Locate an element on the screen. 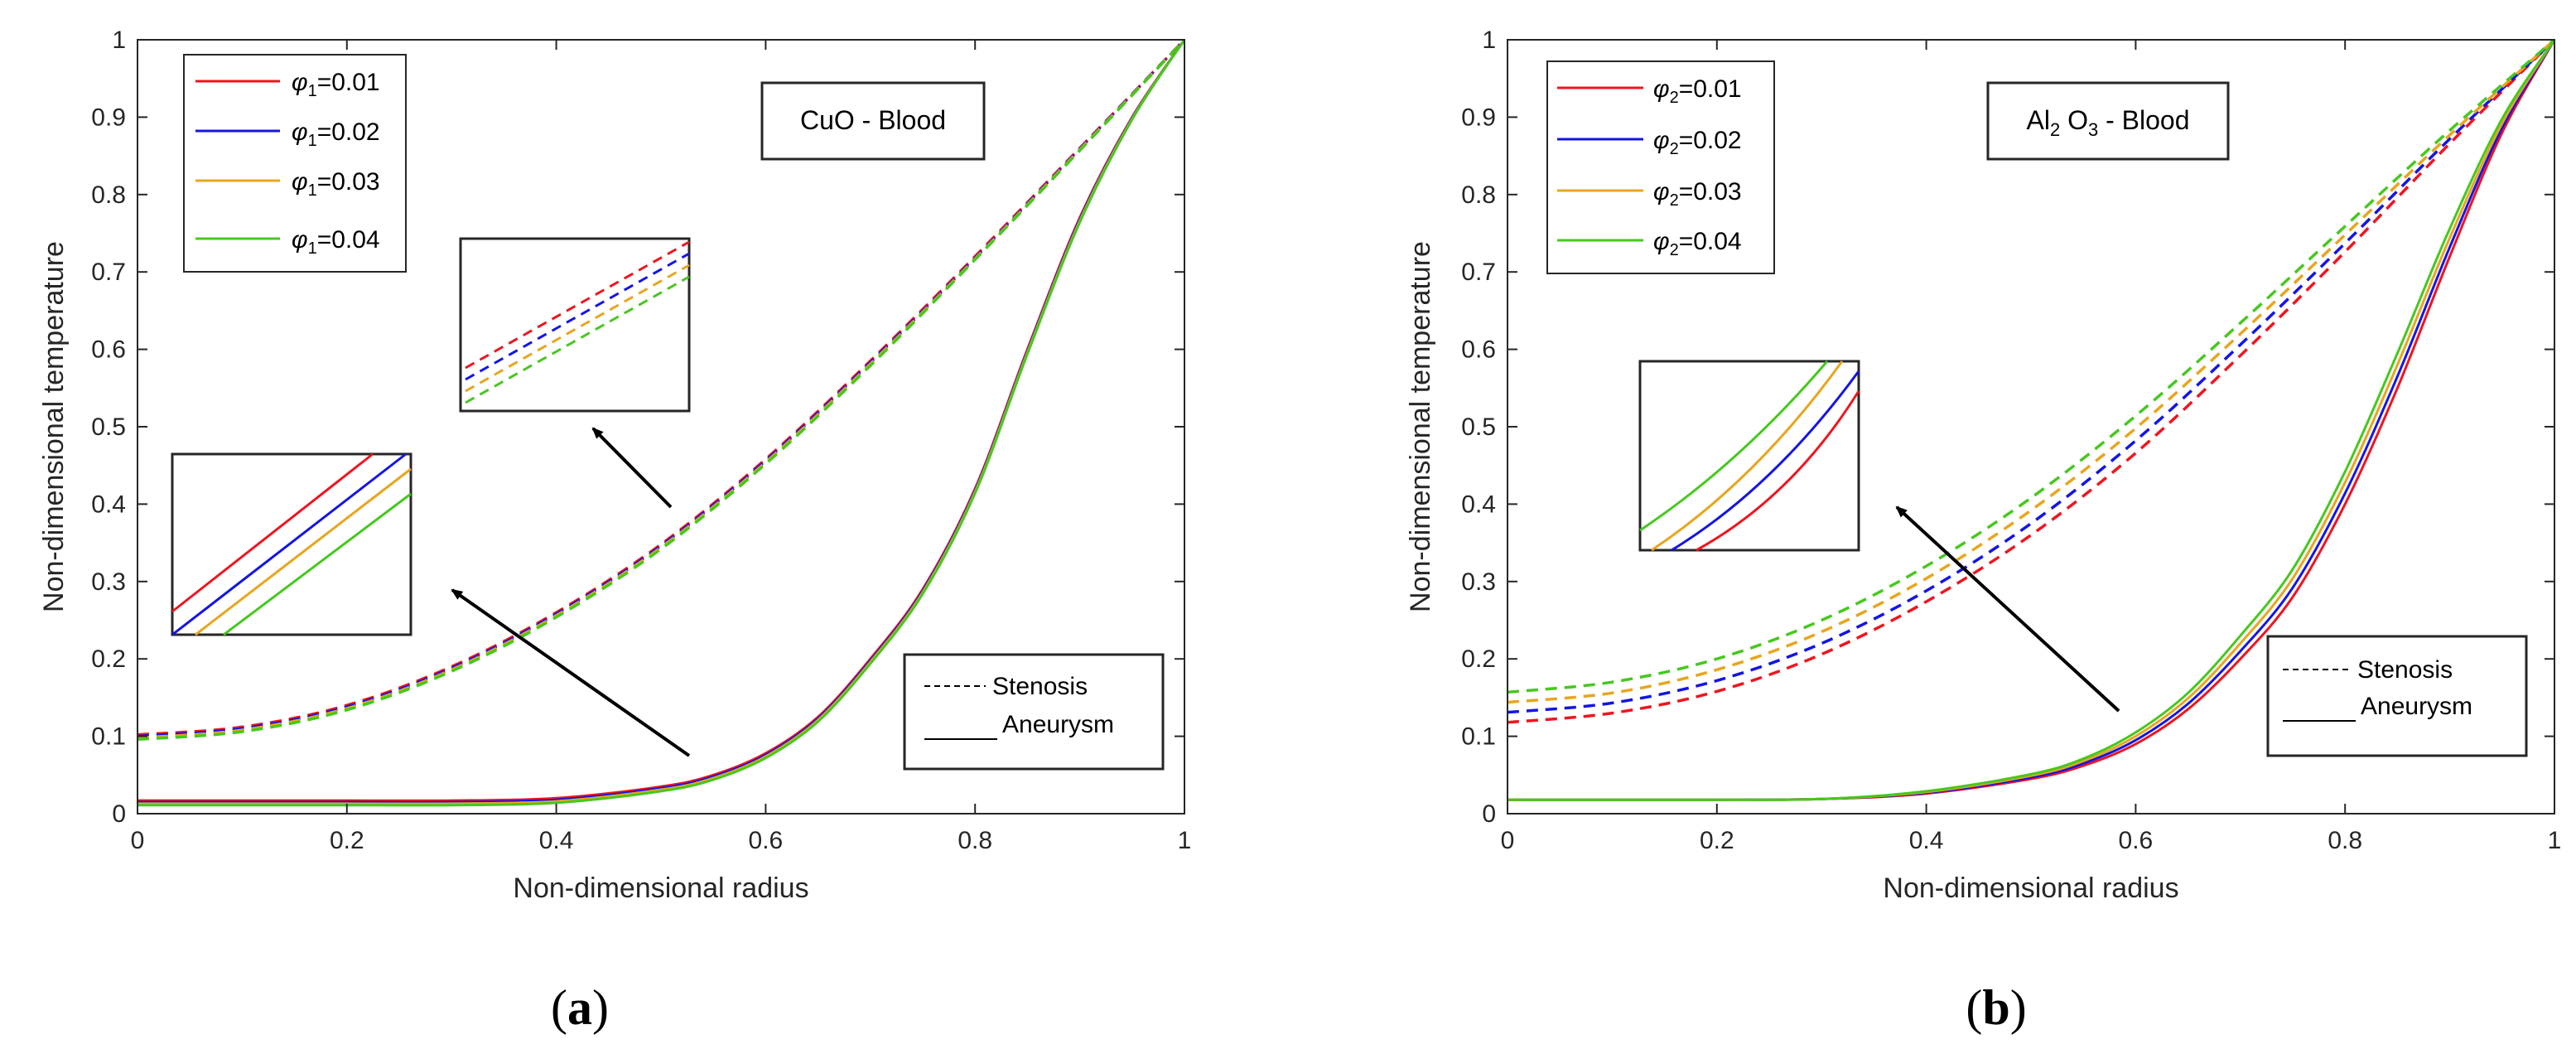 The image size is (2576, 1049). a-legend: φ1=0.01 φ1=0.02 φ1=0.03 φ1=0.04 is located at coordinates (295, 163).